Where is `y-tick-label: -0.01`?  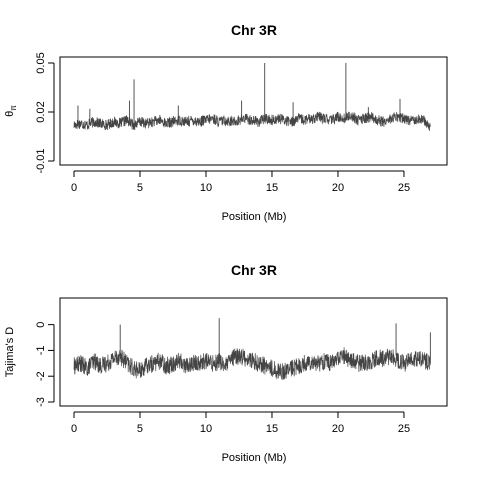 y-tick-label: -0.01 is located at coordinates (41, 160).